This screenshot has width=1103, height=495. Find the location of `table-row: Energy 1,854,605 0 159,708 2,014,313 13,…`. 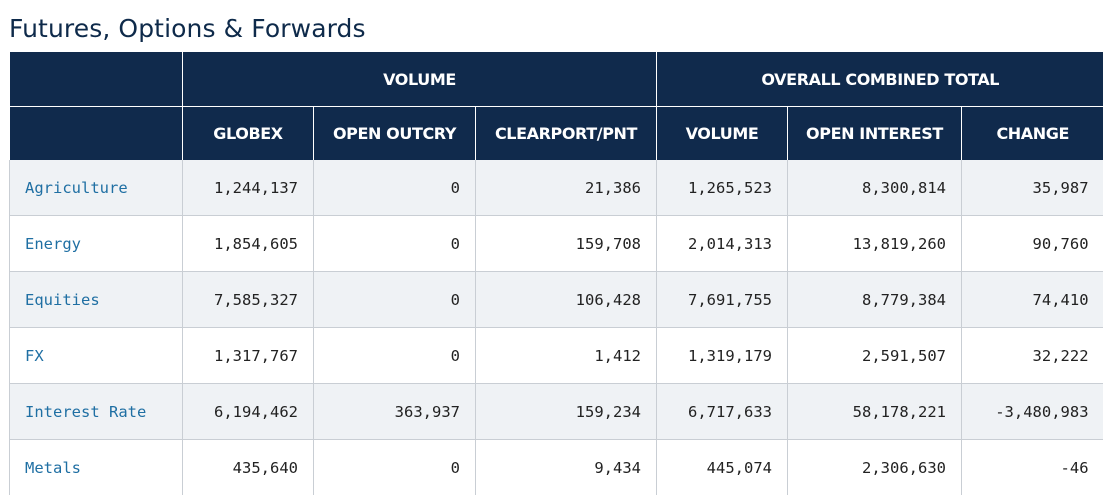

table-row: Energy 1,854,605 0 159,708 2,014,313 13,… is located at coordinates (556, 244).